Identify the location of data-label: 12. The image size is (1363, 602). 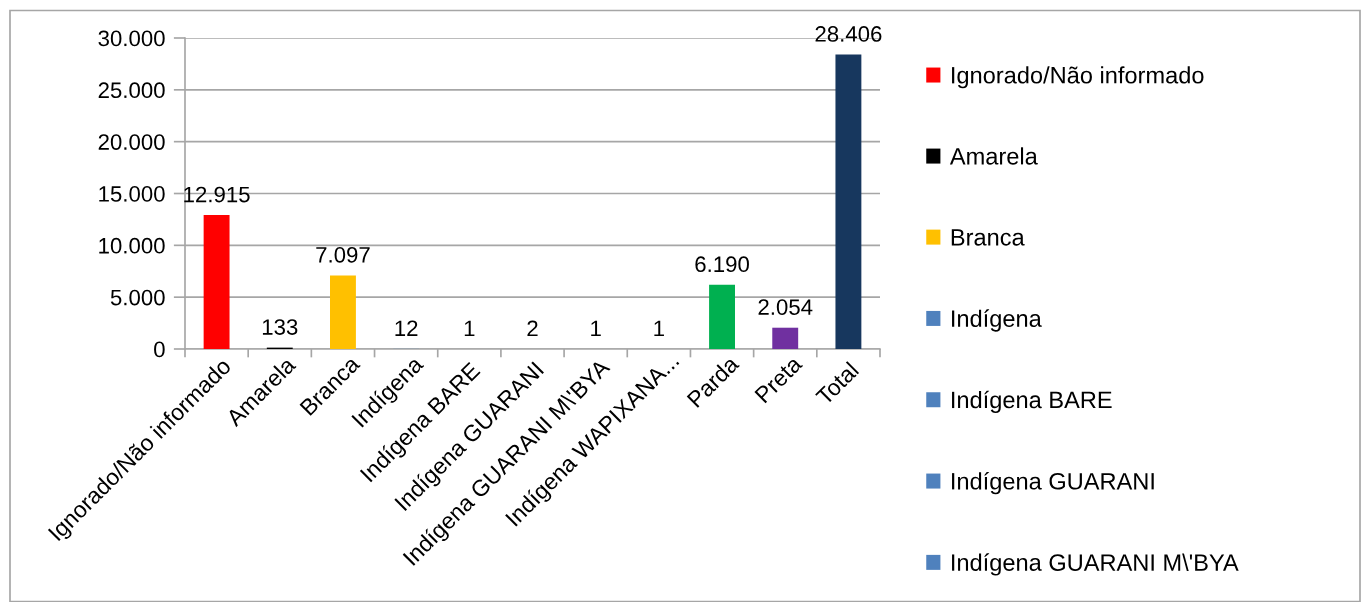
(406, 328).